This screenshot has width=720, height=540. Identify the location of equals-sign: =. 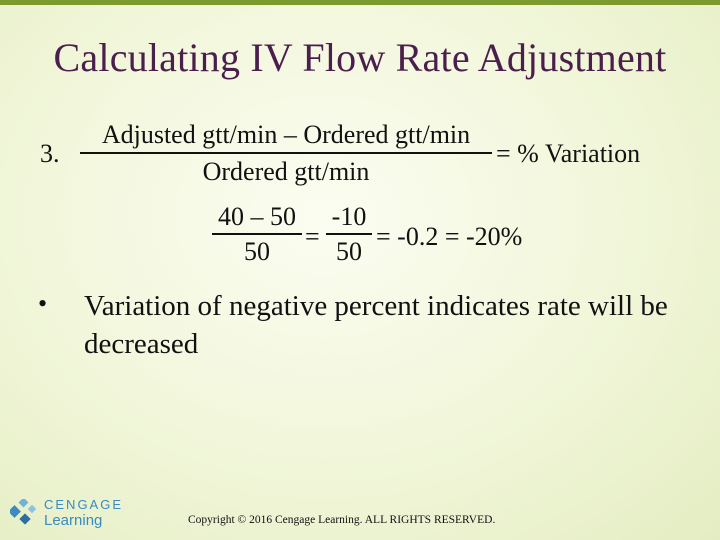
(312, 236).